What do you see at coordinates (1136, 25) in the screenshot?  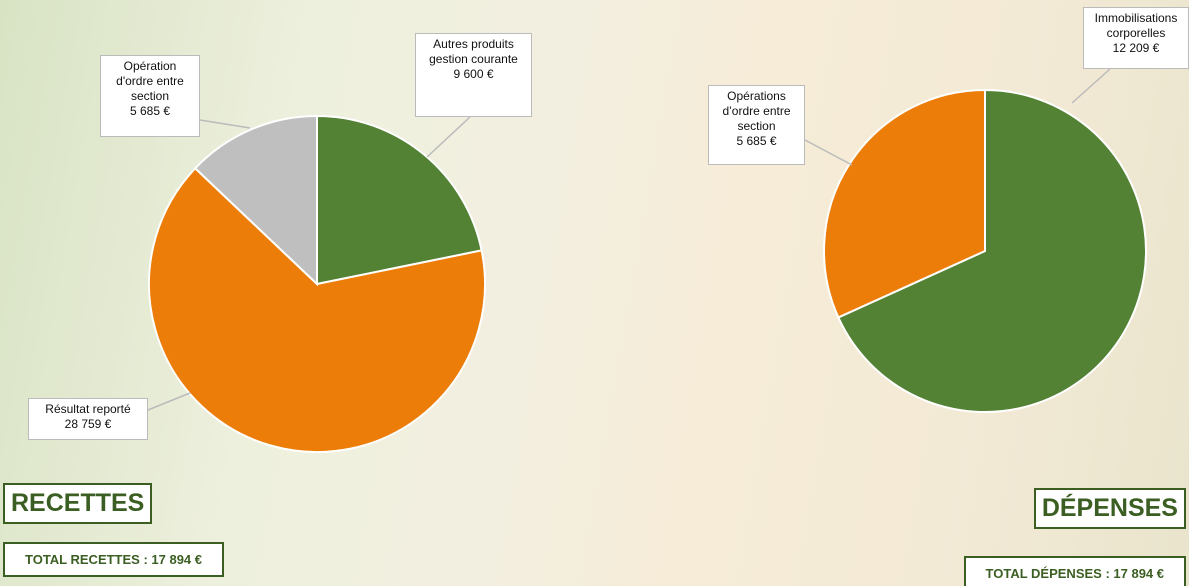 I see `slice-category: Immobilisations corporelles` at bounding box center [1136, 25].